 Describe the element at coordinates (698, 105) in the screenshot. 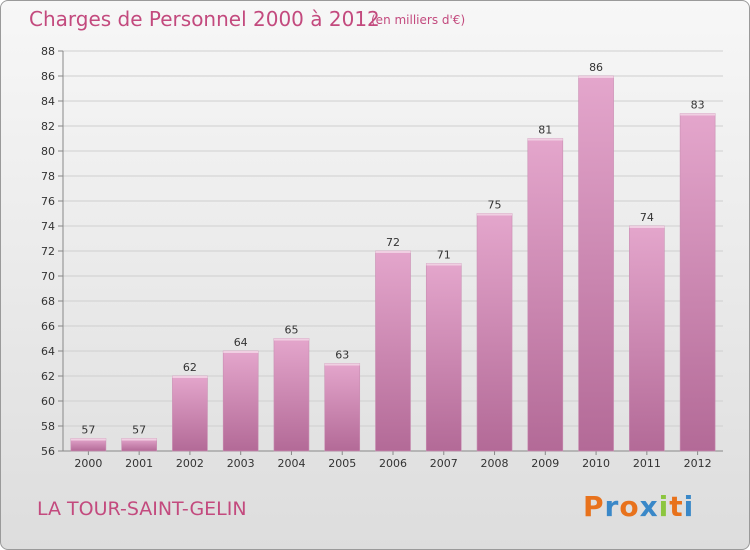

I see `data-label: 83` at that location.